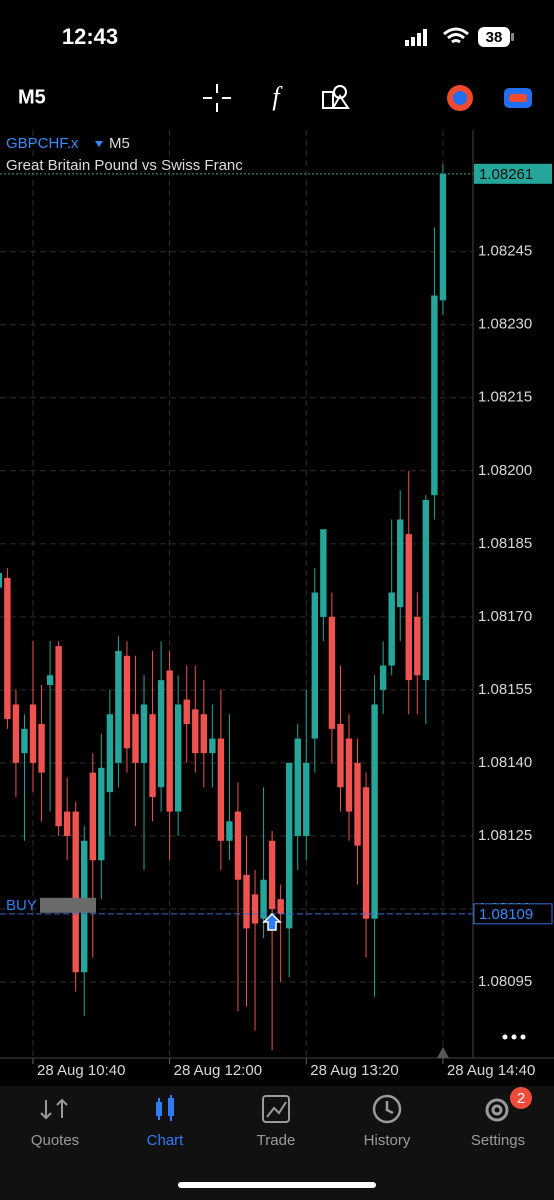 Image resolution: width=554 pixels, height=1200 pixels. What do you see at coordinates (165, 1108) in the screenshot?
I see `chart-icon` at bounding box center [165, 1108].